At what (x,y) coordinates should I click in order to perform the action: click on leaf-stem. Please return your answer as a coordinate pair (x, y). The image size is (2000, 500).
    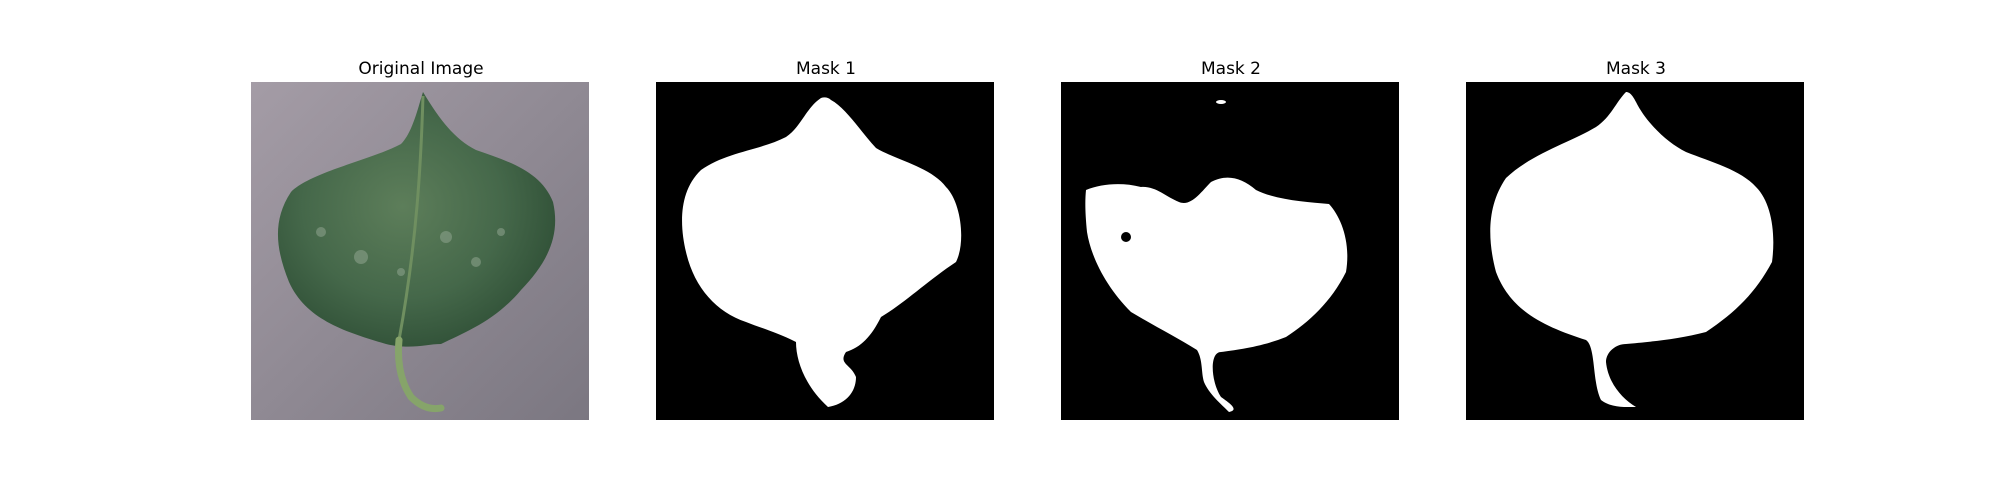
    Looking at the image, I should click on (420, 374).